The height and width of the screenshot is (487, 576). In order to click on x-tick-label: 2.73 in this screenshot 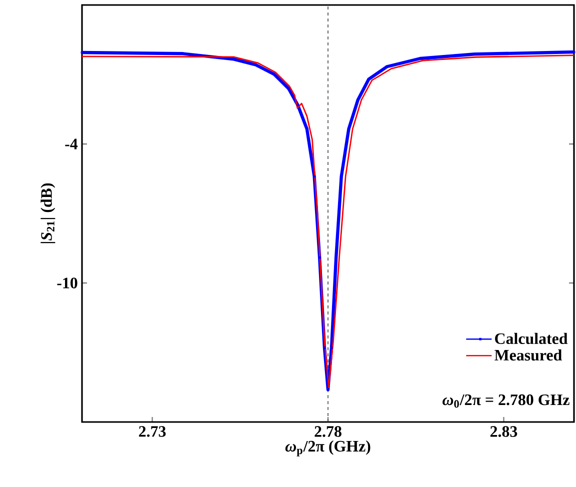, I will do `click(152, 431)`.